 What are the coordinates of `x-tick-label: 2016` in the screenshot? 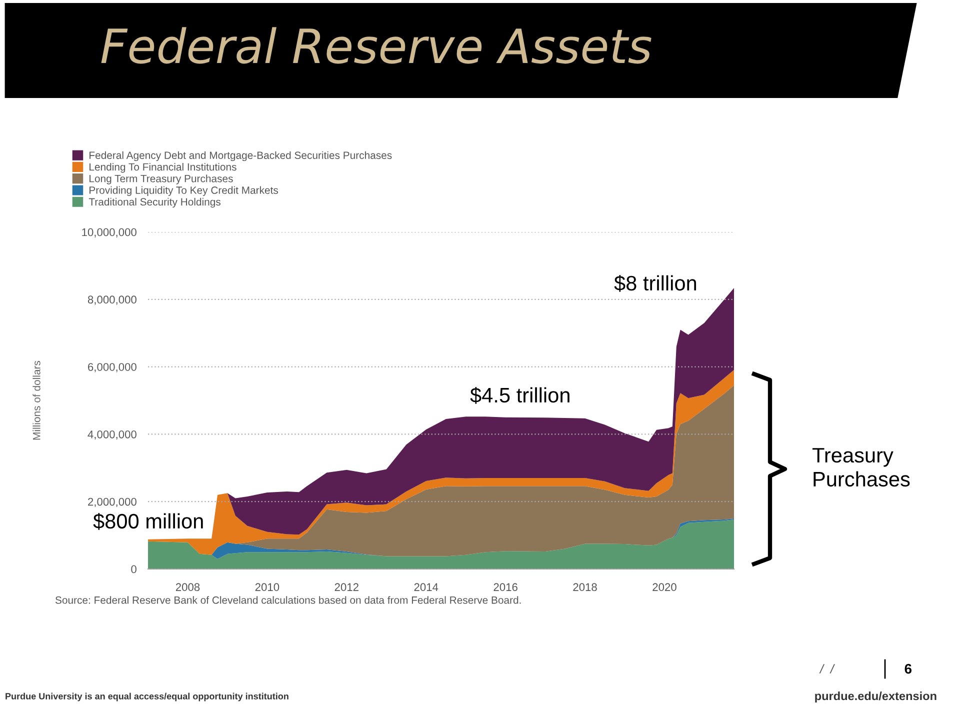 It's located at (506, 587).